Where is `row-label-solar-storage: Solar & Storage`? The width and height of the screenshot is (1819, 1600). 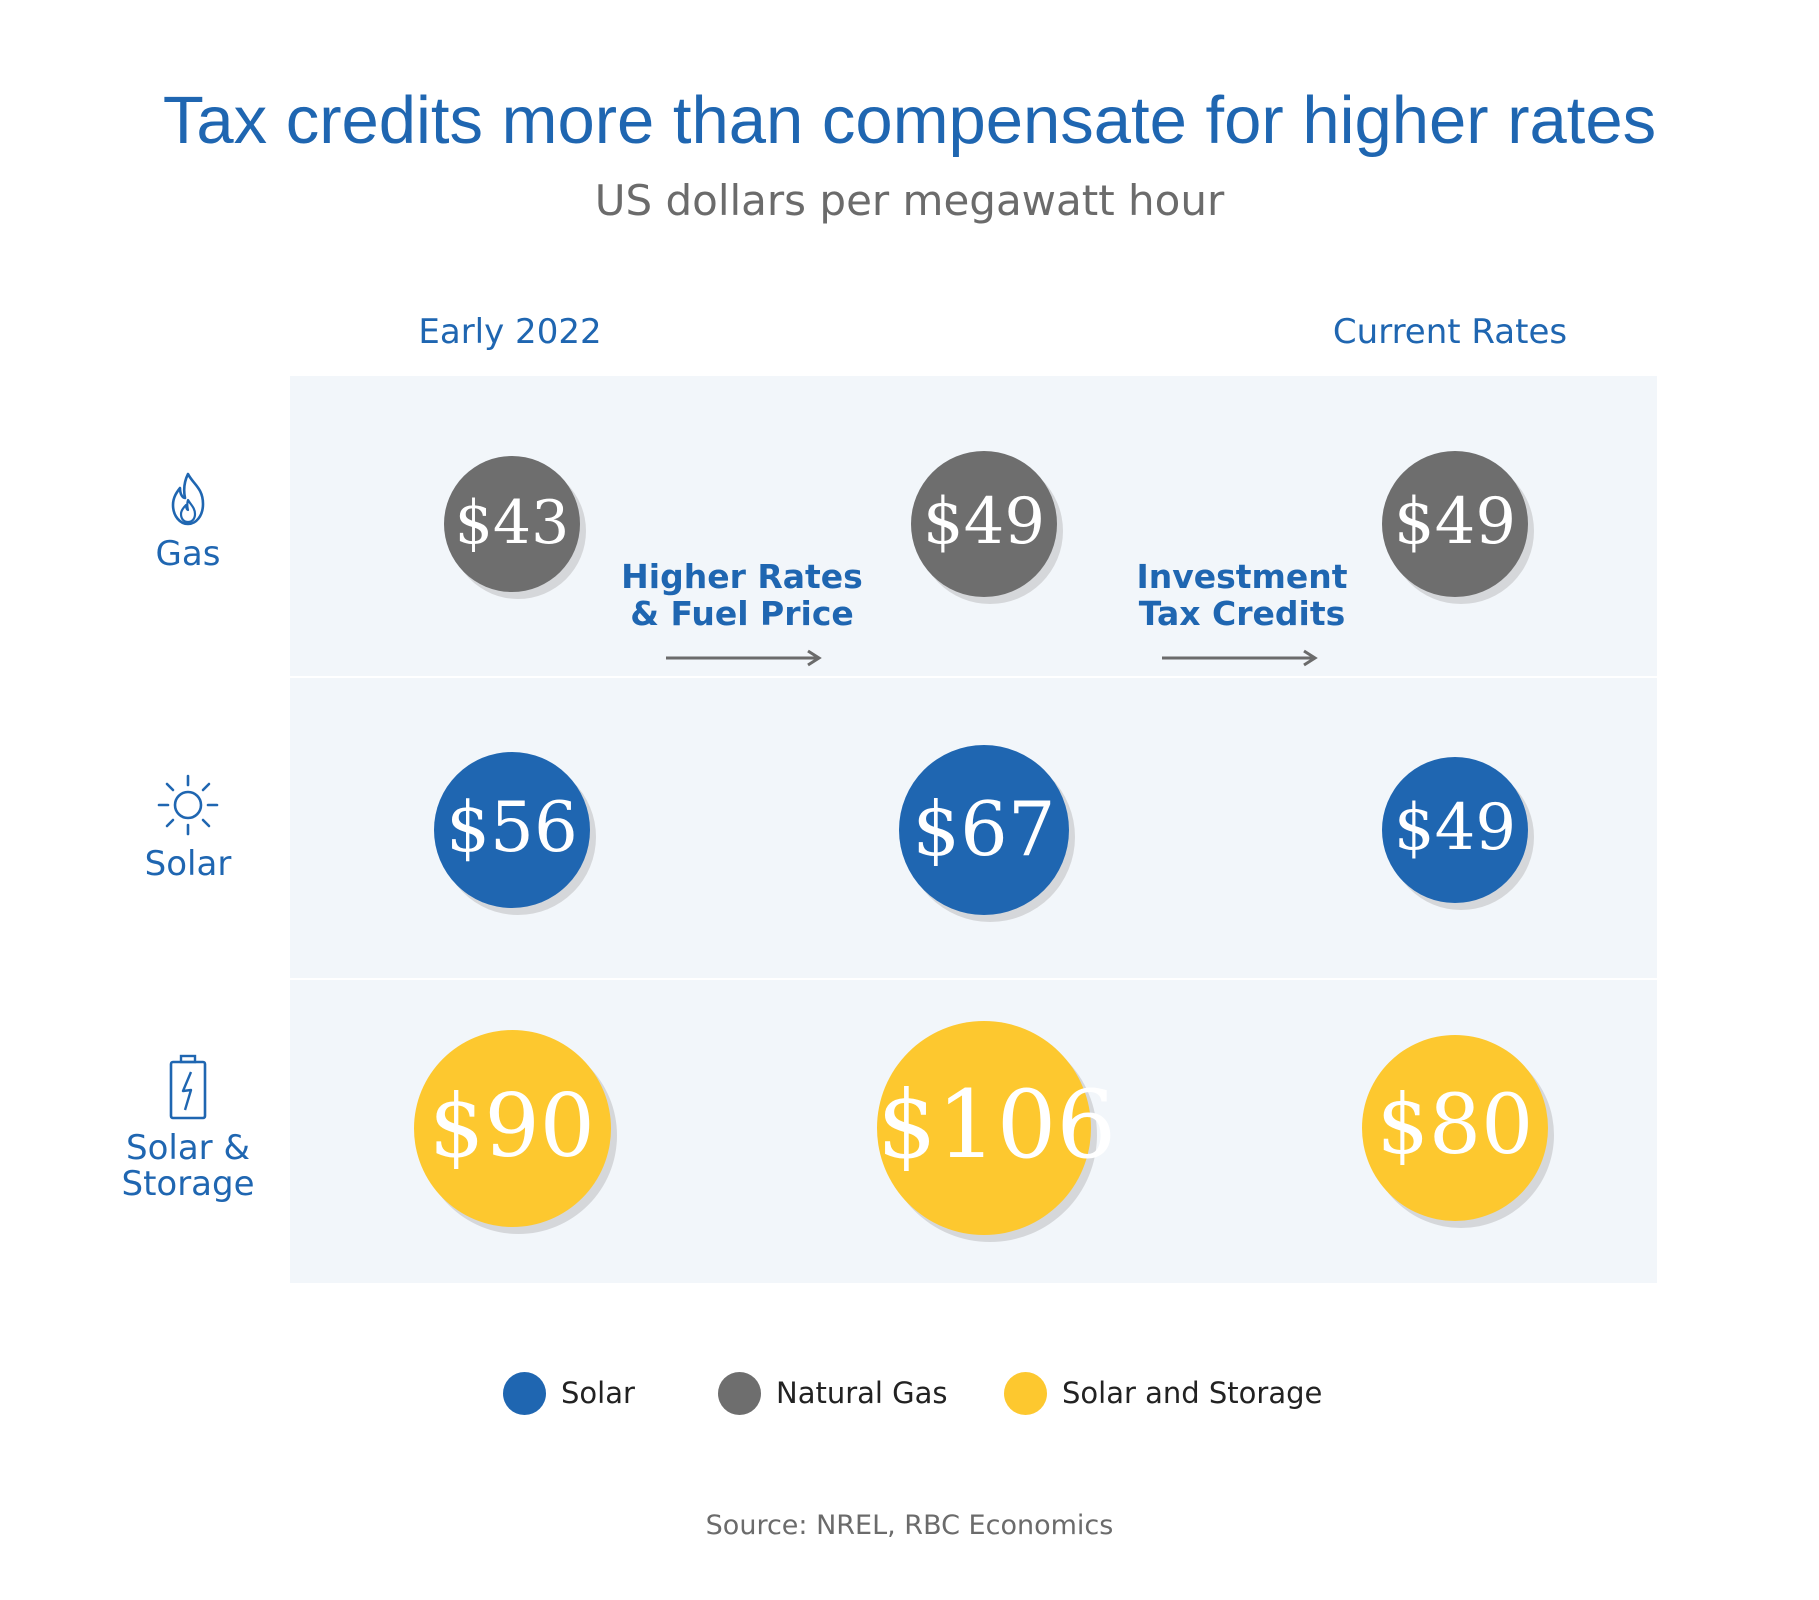 row-label-solar-storage: Solar & Storage is located at coordinates (188, 1128).